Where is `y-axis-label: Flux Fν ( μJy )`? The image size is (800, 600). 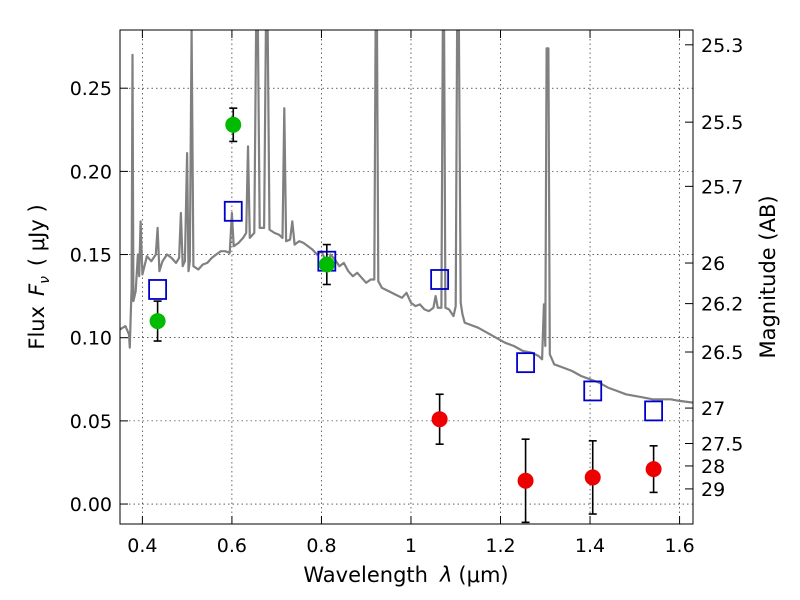
y-axis-label: Flux Fν ( μJy ) is located at coordinates (39, 276).